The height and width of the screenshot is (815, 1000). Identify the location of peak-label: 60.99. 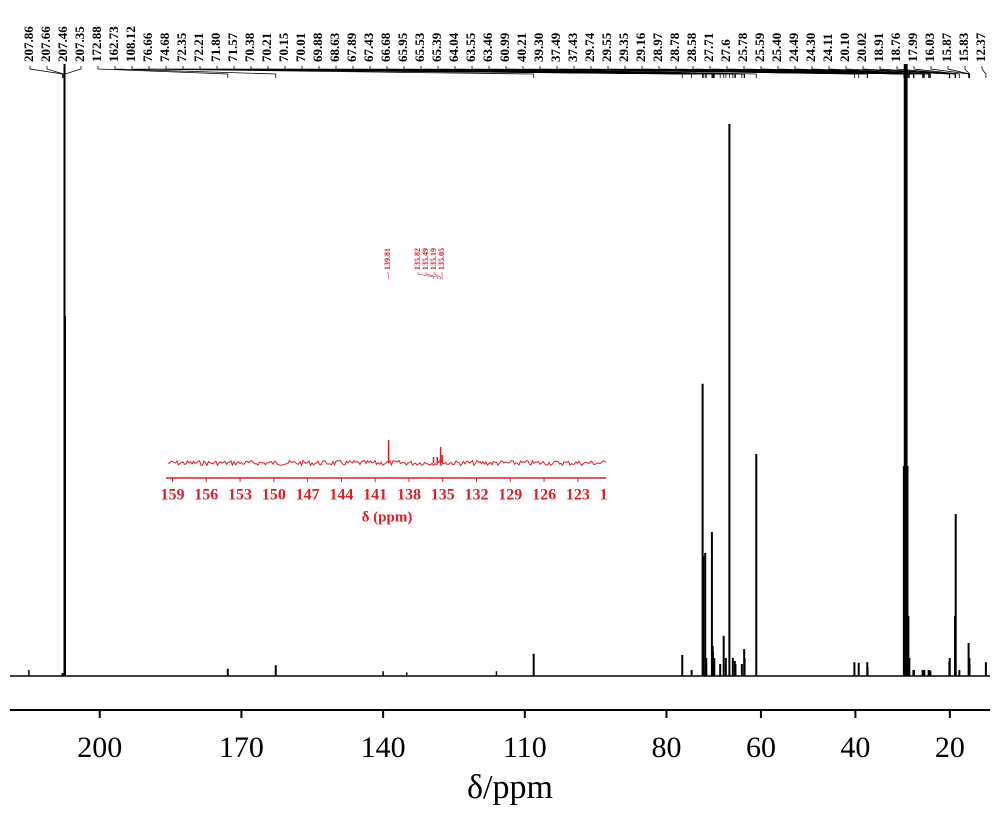
(504, 47).